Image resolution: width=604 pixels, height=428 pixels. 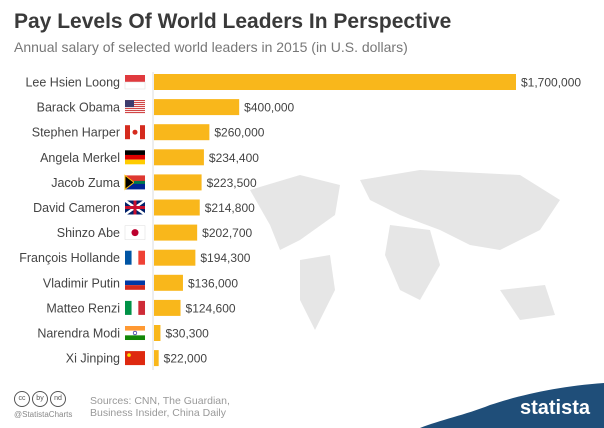 I want to click on russia-flag-icon, so click(x=135, y=282).